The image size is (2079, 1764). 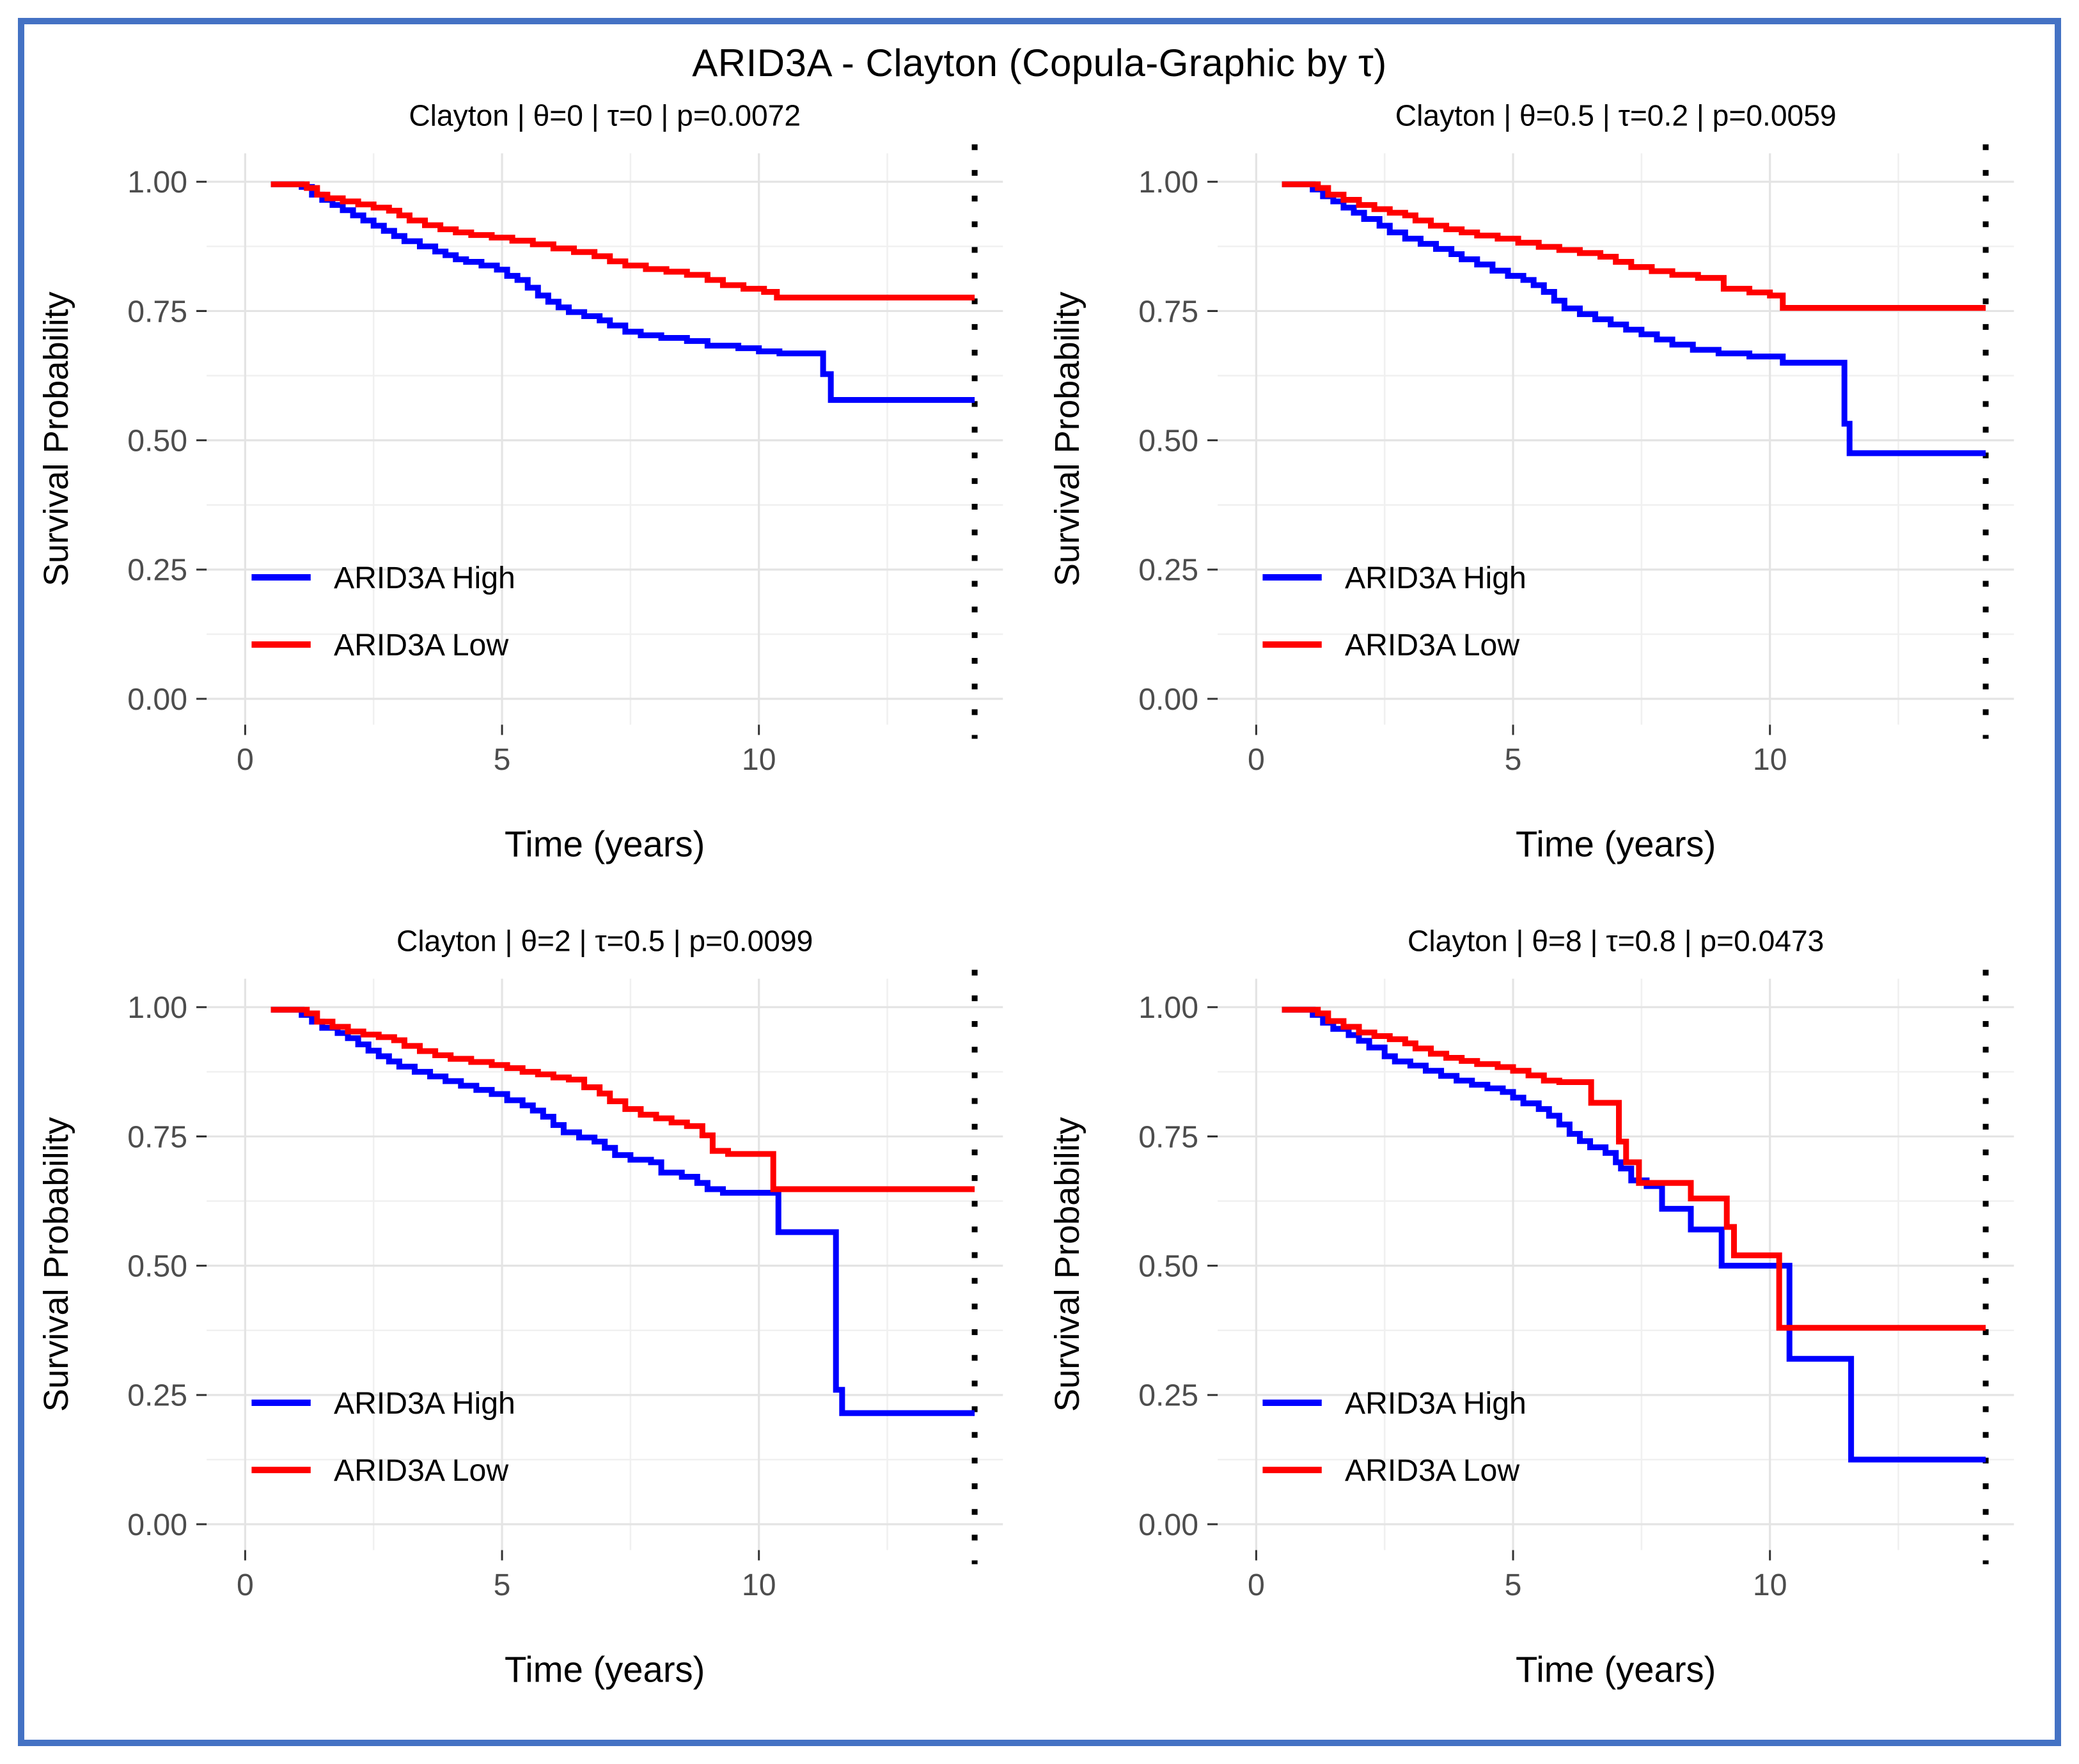 What do you see at coordinates (1039, 63) in the screenshot?
I see `figure-title: ARID3A - Clayton (Copula-Graphic by τ)` at bounding box center [1039, 63].